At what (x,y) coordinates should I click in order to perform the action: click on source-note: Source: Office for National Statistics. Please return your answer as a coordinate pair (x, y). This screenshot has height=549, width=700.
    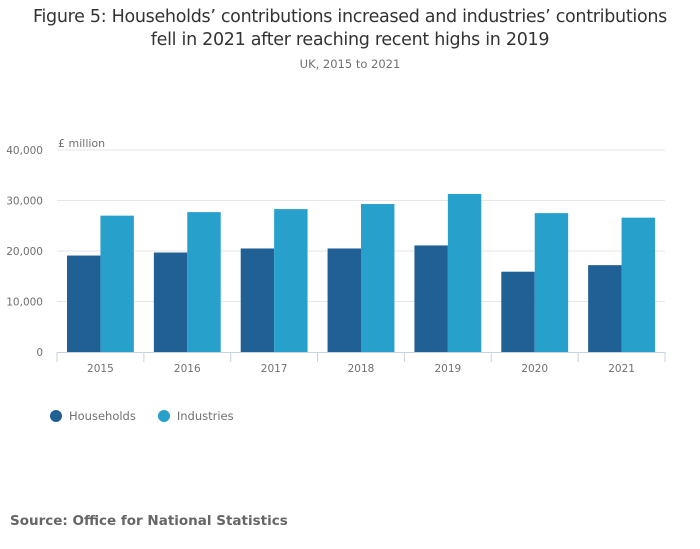
    Looking at the image, I should click on (149, 521).